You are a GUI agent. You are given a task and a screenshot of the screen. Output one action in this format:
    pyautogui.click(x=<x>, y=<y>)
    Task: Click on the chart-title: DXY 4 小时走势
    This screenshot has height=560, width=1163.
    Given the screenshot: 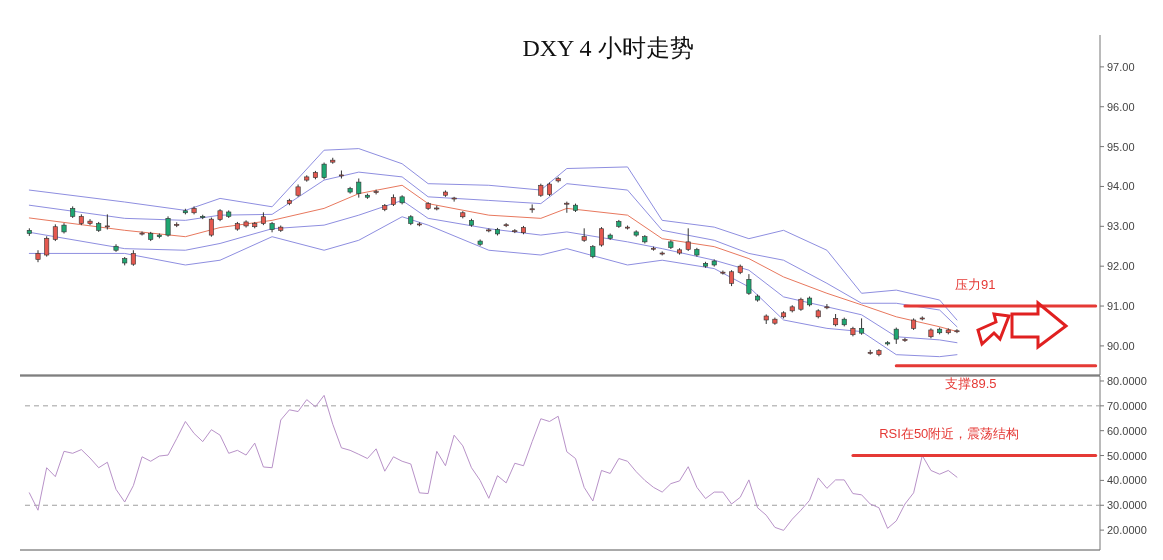 What is the action you would take?
    pyautogui.click(x=608, y=48)
    